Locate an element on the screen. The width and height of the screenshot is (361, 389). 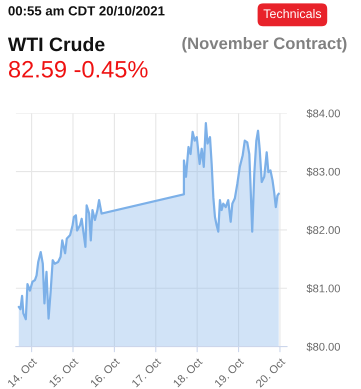
x-tick-label: 14. Oct is located at coordinates (22, 372).